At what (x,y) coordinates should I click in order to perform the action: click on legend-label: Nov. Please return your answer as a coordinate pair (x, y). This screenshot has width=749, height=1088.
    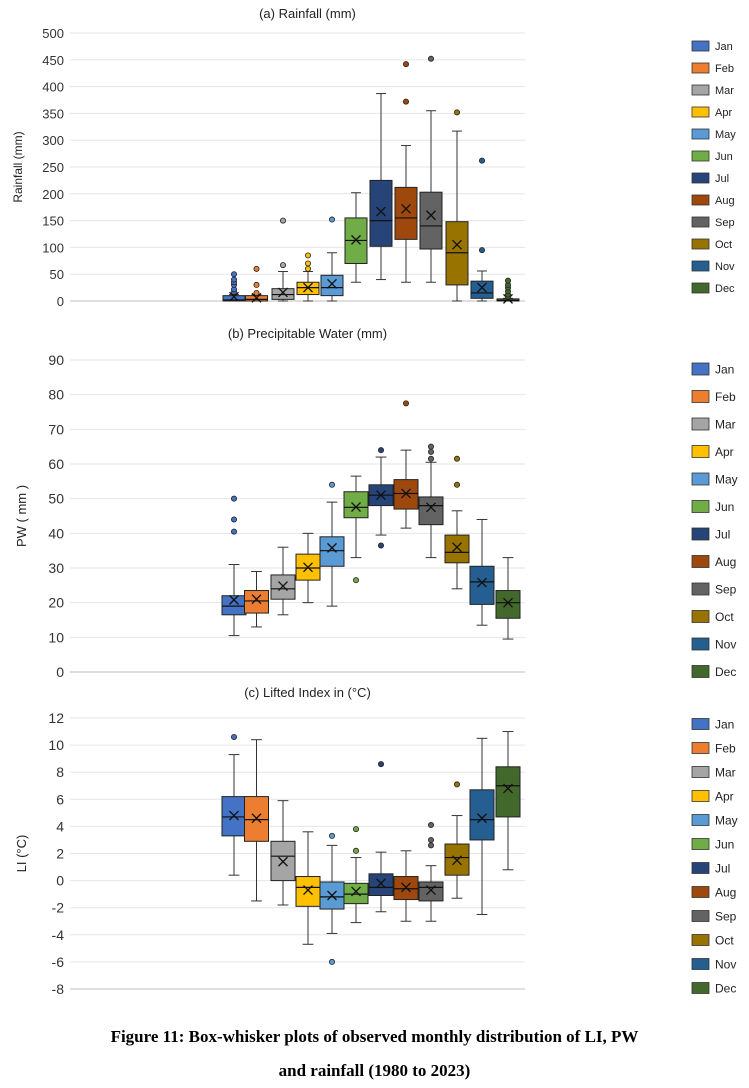
    Looking at the image, I should click on (725, 267).